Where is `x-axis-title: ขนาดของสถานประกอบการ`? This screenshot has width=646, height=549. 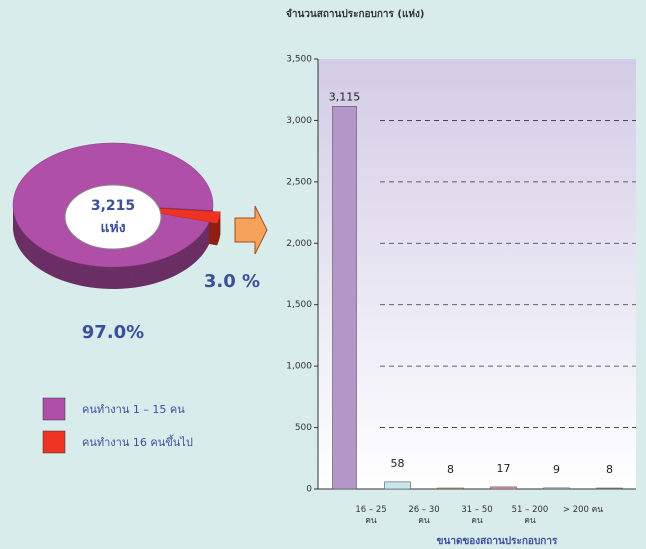 x-axis-title: ขนาดของสถานประกอบการ is located at coordinates (497, 541).